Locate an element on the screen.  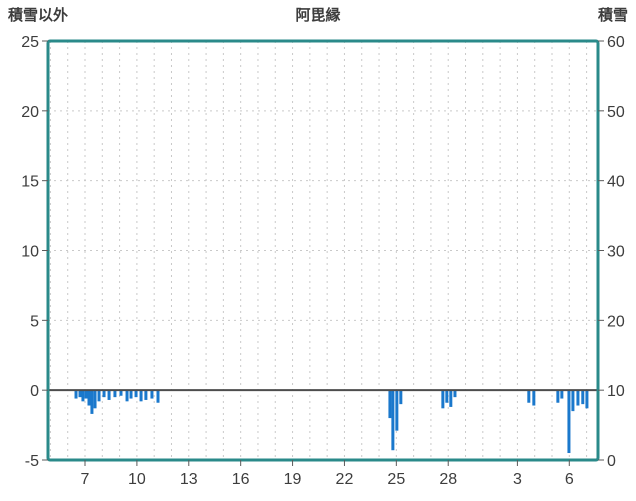
y-left-tick-label: 10 is located at coordinates (30, 252).